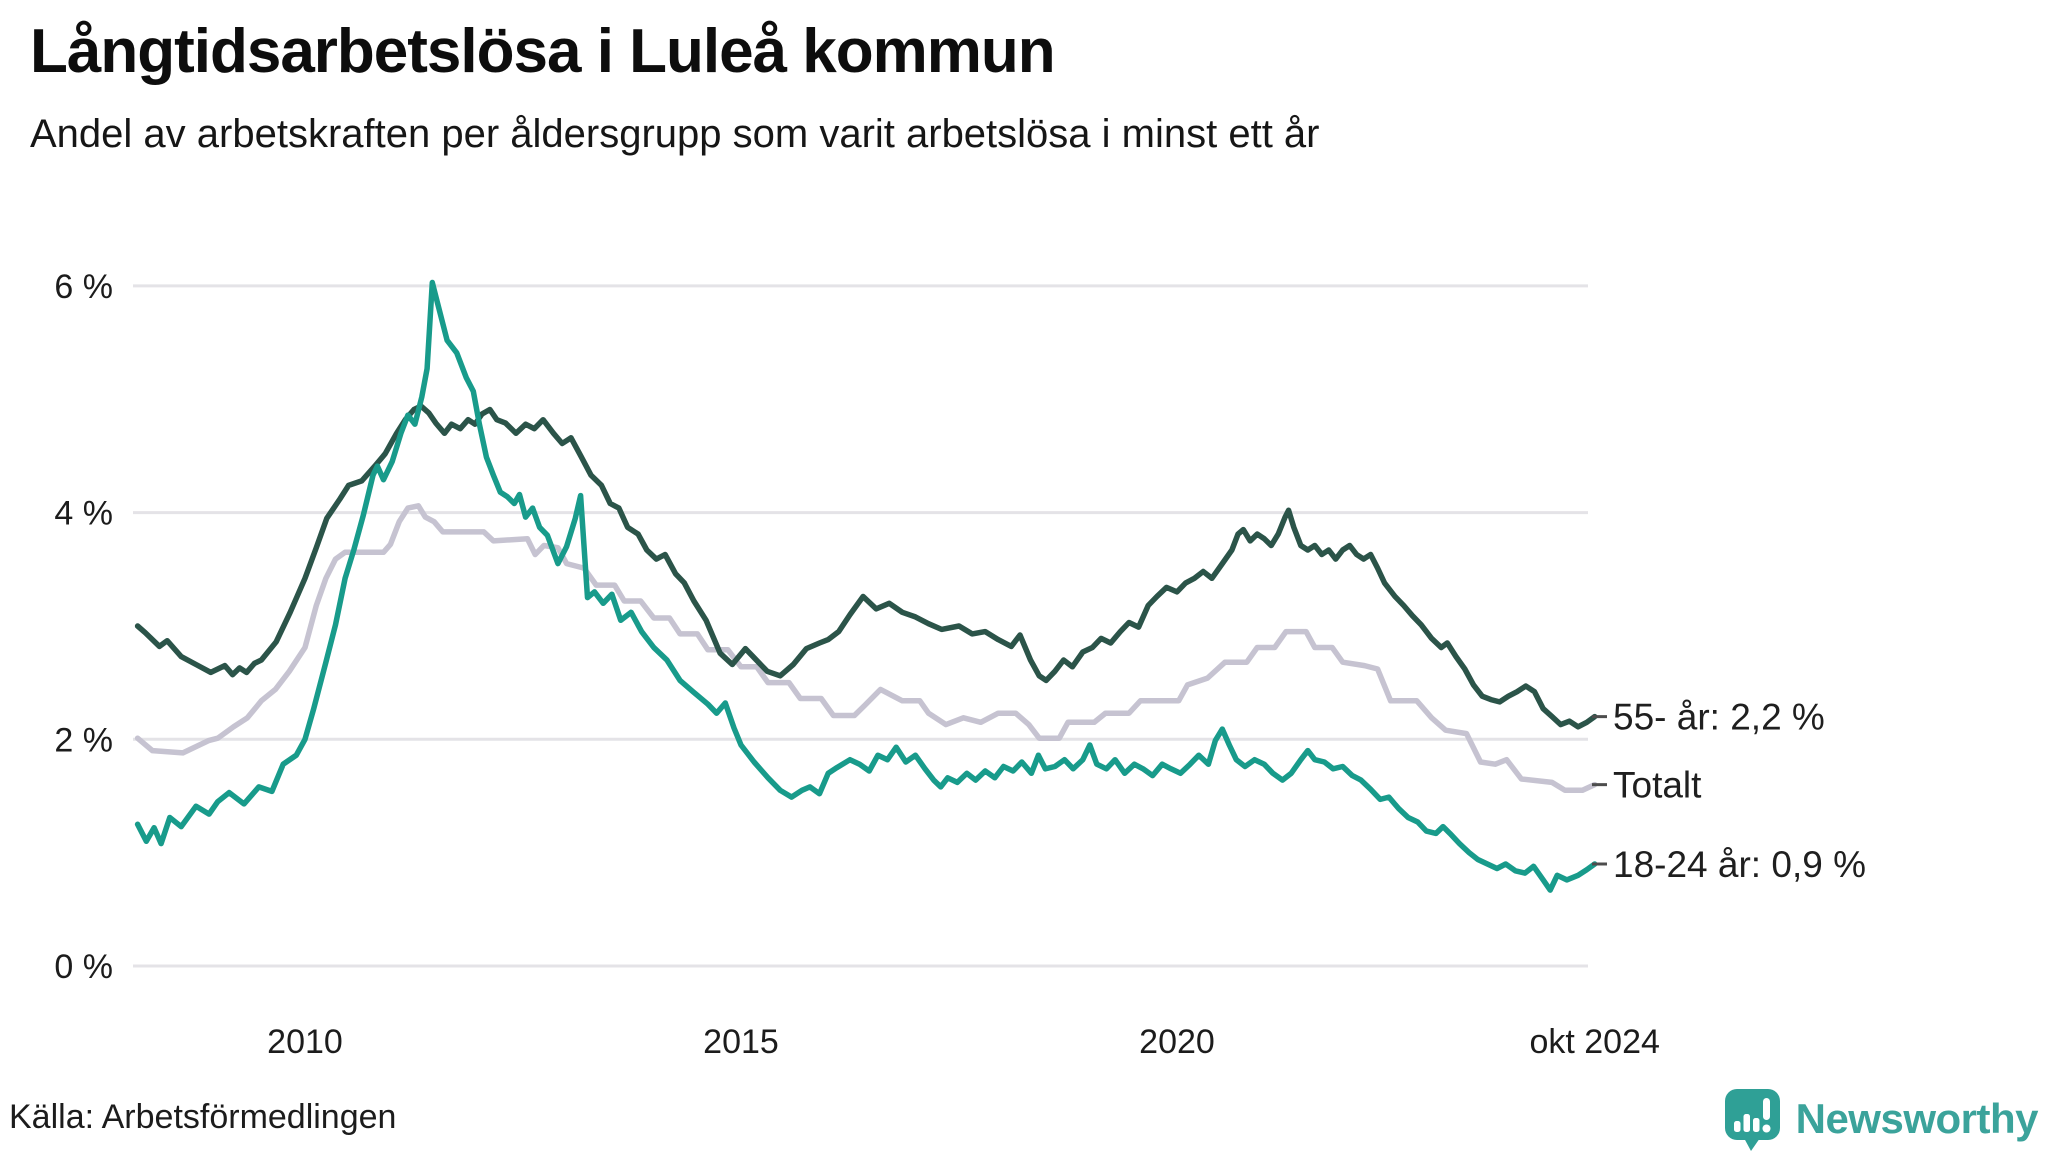  Describe the element at coordinates (1917, 1118) in the screenshot. I see `newsworthy-wordmark: Newsworthy` at that location.